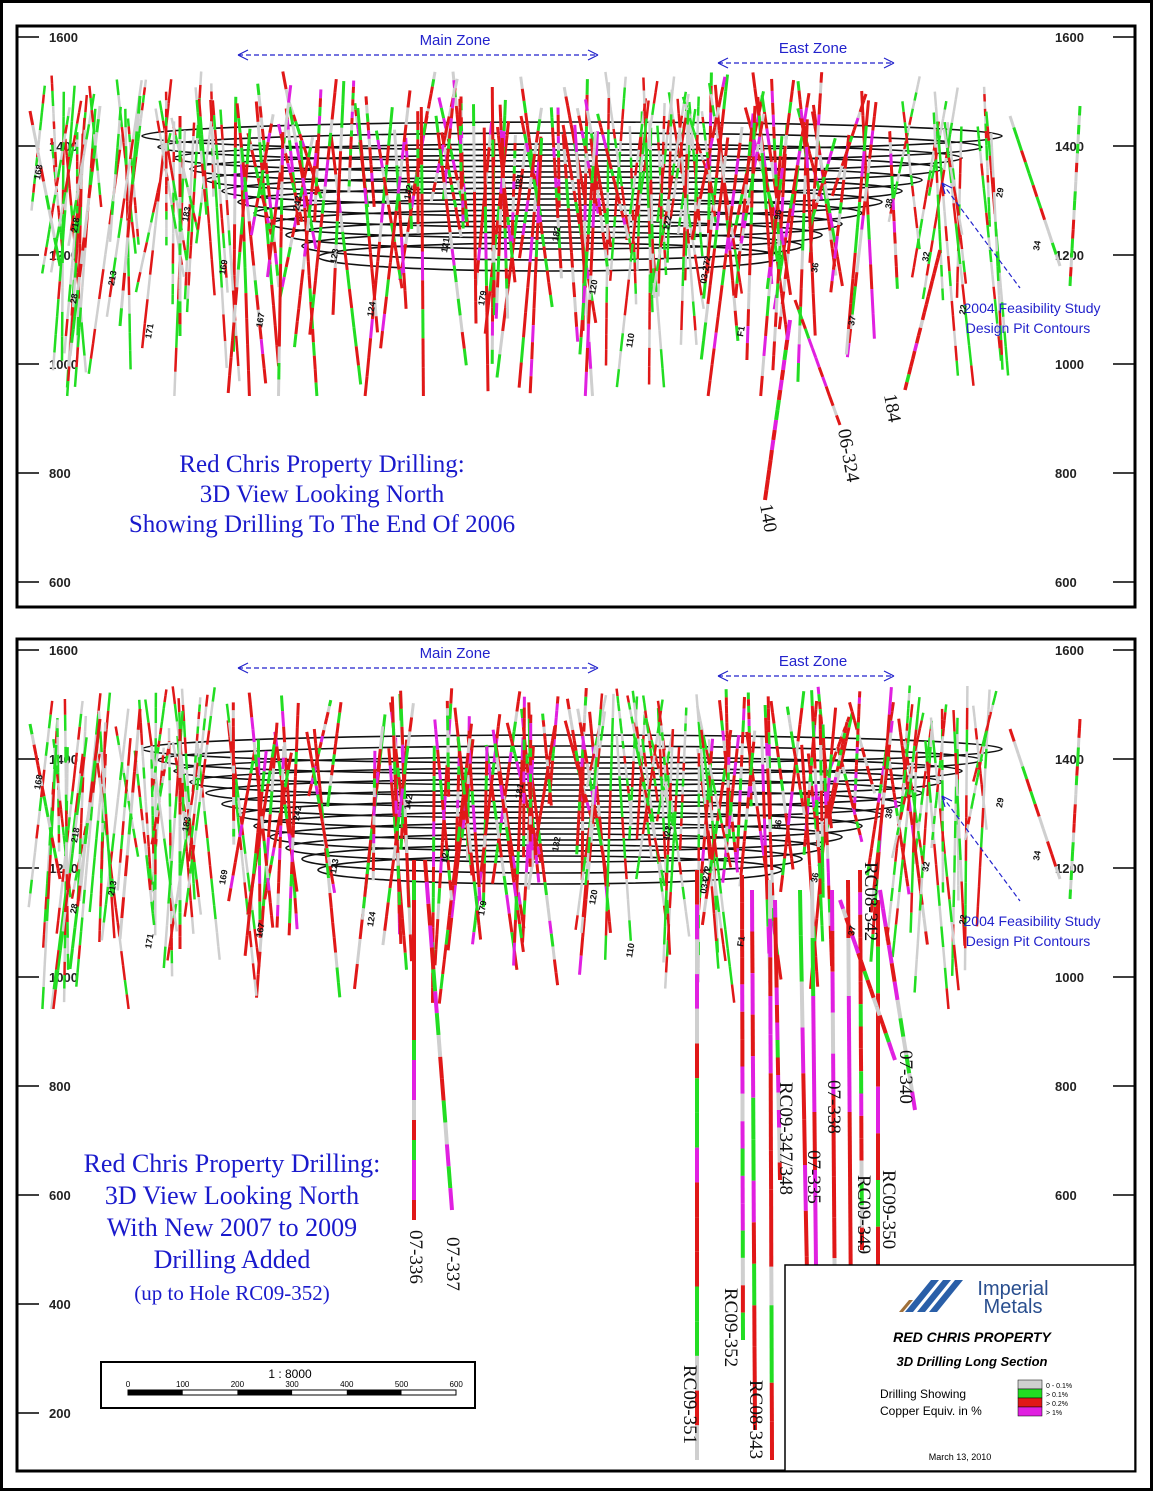 The height and width of the screenshot is (1493, 1153). I want to click on hole-label: 07-340, so click(905, 1077).